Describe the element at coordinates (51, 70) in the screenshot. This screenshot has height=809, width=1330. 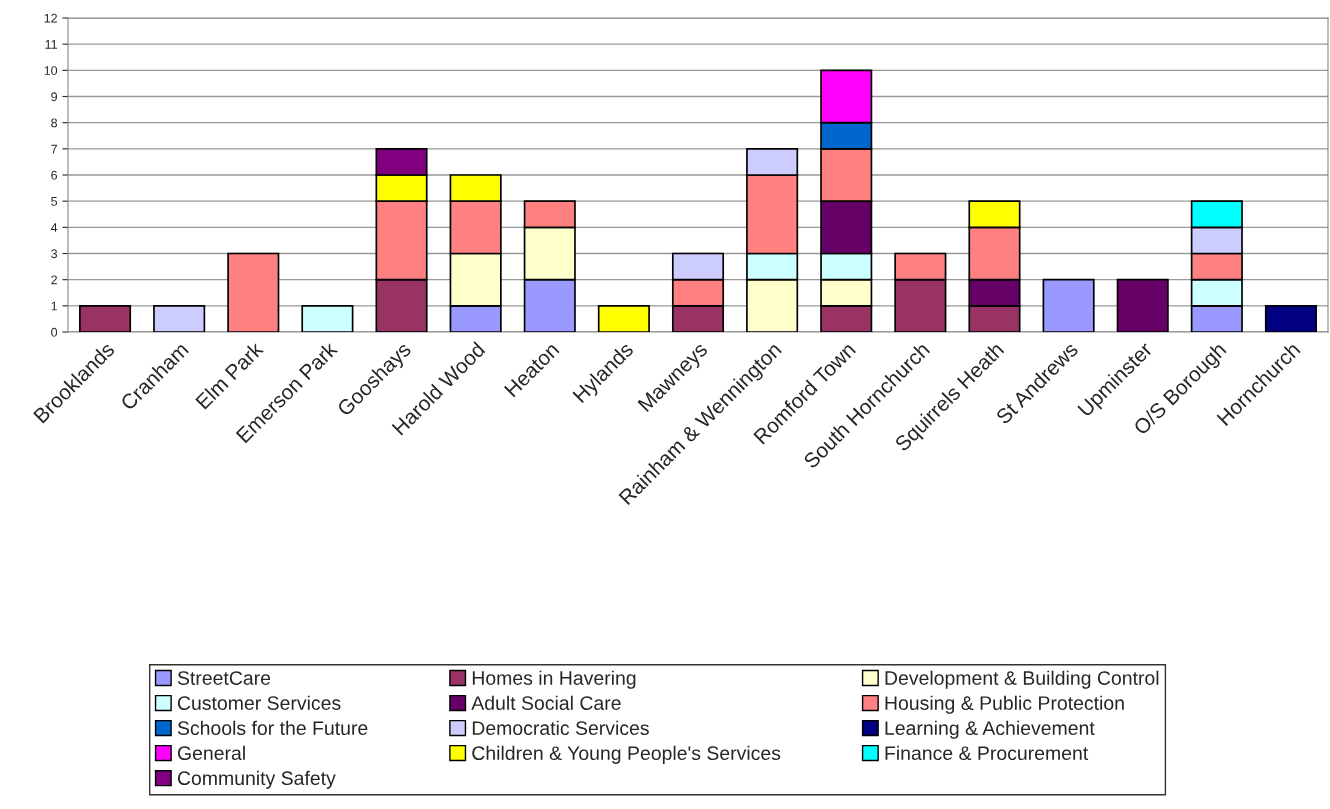
I see `y-tick-label: 10` at that location.